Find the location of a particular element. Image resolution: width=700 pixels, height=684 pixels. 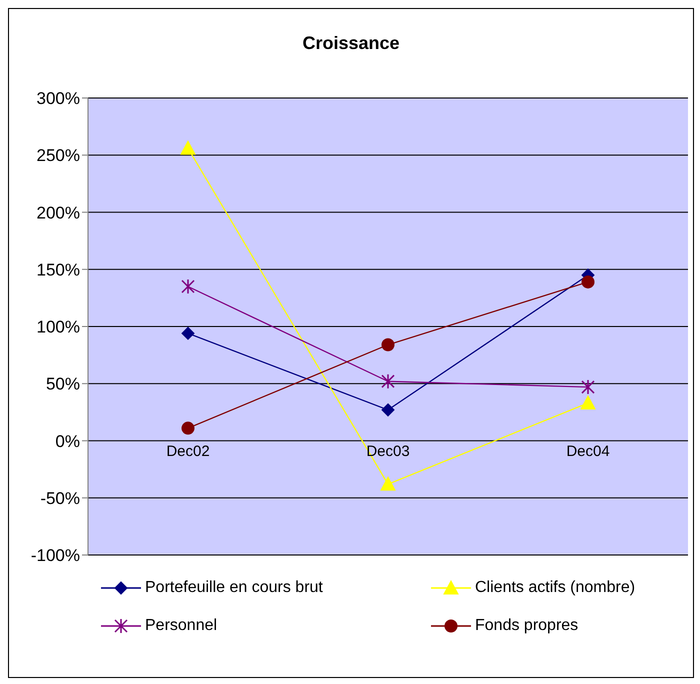

x-tick-label: Dec04 is located at coordinates (588, 451).